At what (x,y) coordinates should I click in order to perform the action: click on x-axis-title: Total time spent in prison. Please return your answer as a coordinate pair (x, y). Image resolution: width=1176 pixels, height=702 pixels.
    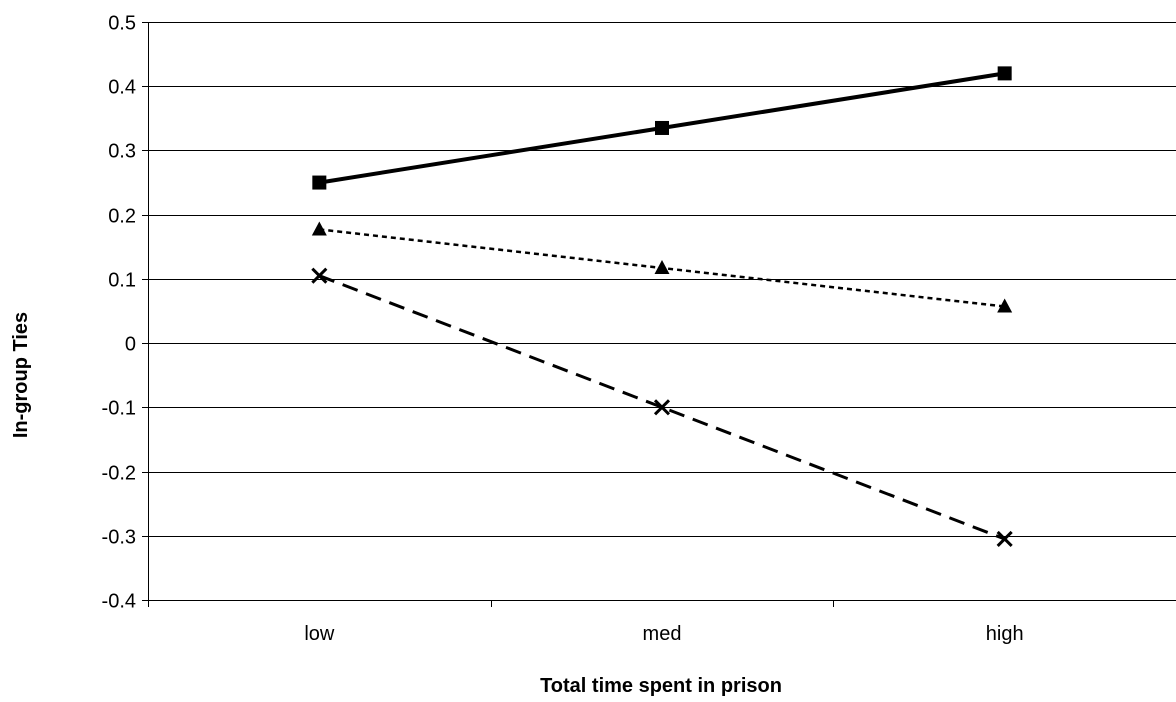
    Looking at the image, I should click on (661, 686).